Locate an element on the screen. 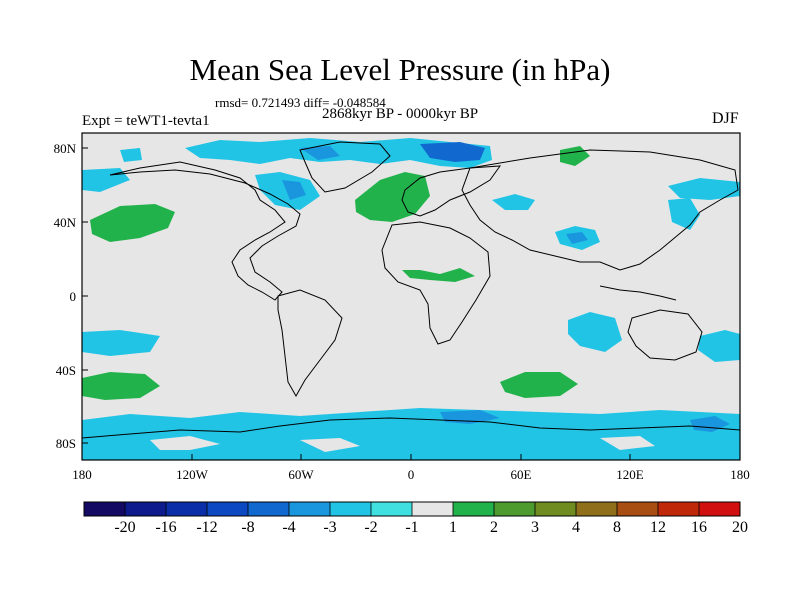 The image size is (800, 600). anomaly-arctic-north-atlantic is located at coordinates (338, 153).